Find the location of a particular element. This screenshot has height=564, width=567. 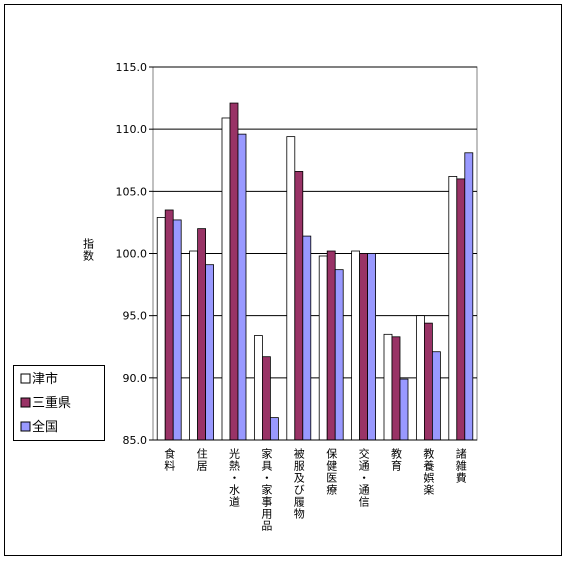

x-tick-label: 交通・通信 is located at coordinates (363, 477).